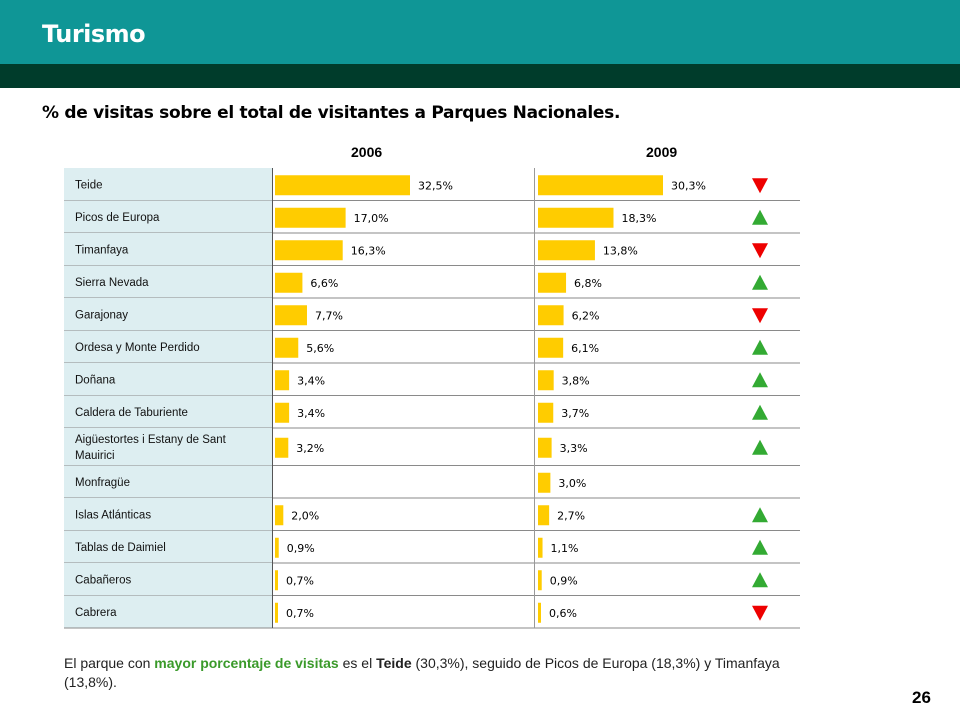 This screenshot has height=720, width=960. Describe the element at coordinates (310, 217) in the screenshot. I see `bar-2006-picos-de-europa` at that location.